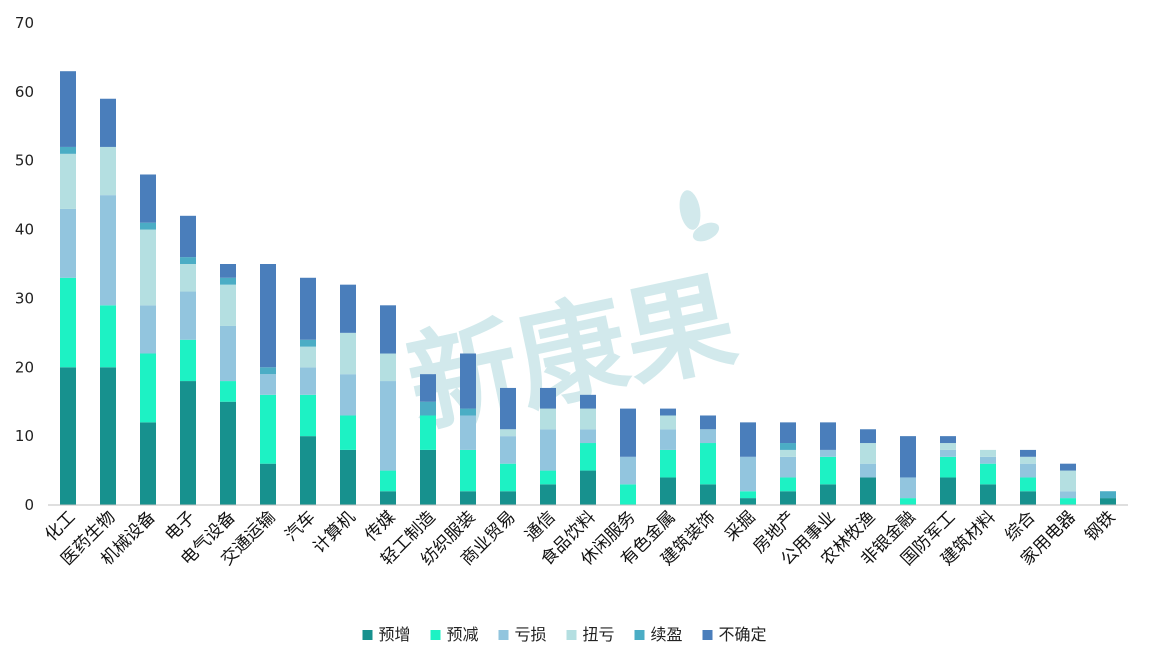 The height and width of the screenshot is (666, 1149). What do you see at coordinates (454, 634) in the screenshot?
I see `legend-item: 预减` at bounding box center [454, 634].